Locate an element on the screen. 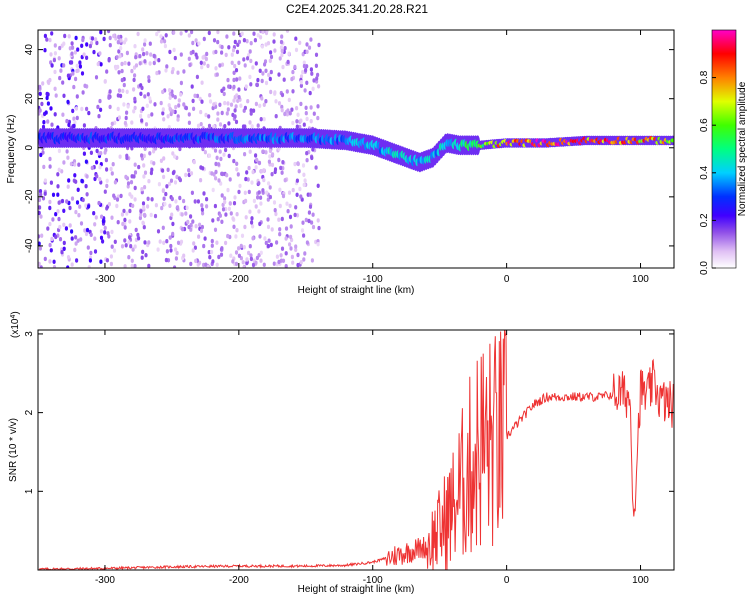  snr-xtick-label: -100 is located at coordinates (373, 580).